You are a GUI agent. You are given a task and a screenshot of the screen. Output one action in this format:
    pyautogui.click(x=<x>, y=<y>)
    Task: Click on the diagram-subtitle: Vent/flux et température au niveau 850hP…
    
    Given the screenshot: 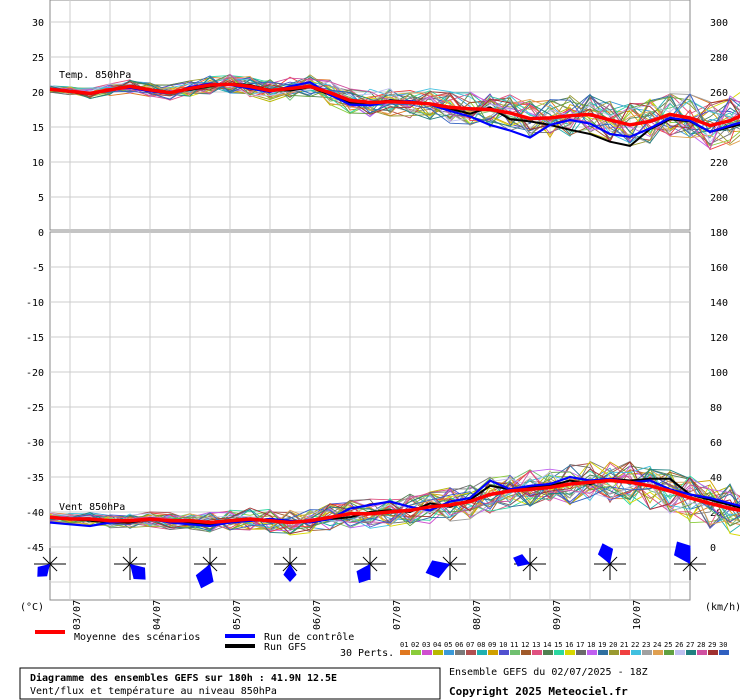 What is the action you would take?
    pyautogui.click(x=153, y=691)
    